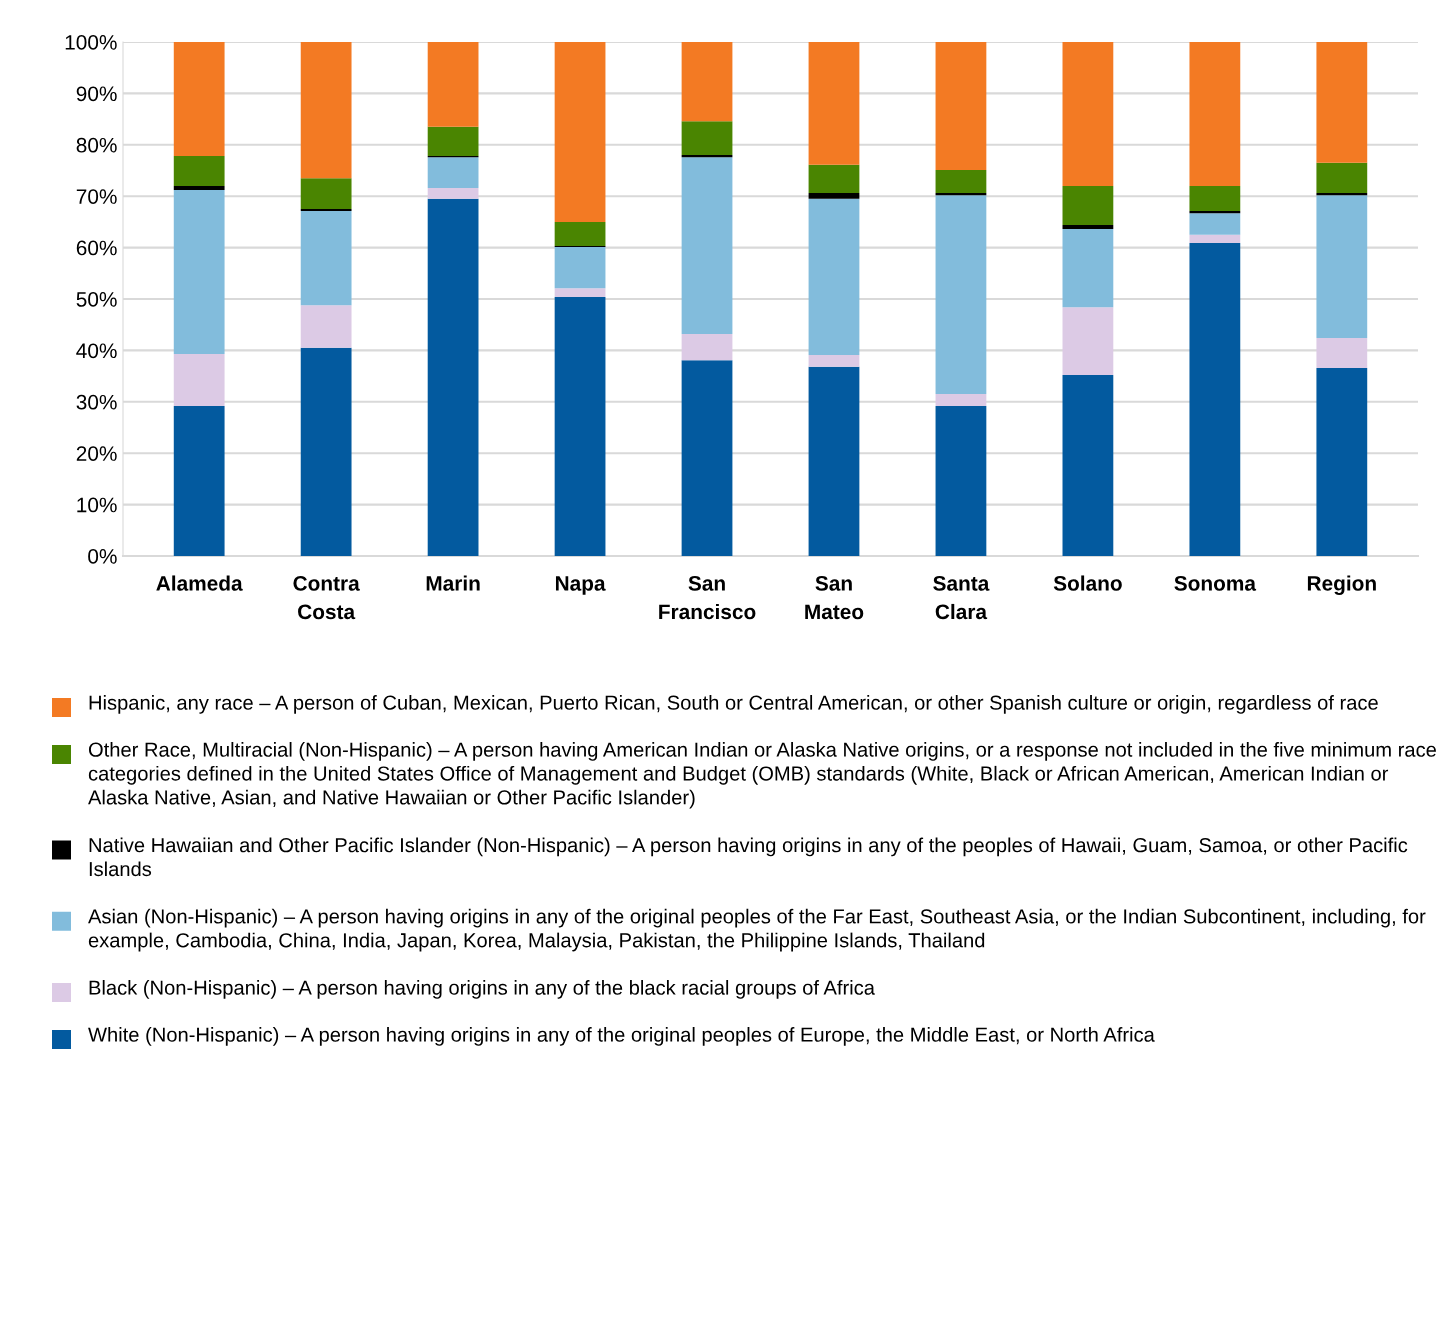 The height and width of the screenshot is (1319, 1450). What do you see at coordinates (1087, 583) in the screenshot?
I see `x-tick-label: Solano` at bounding box center [1087, 583].